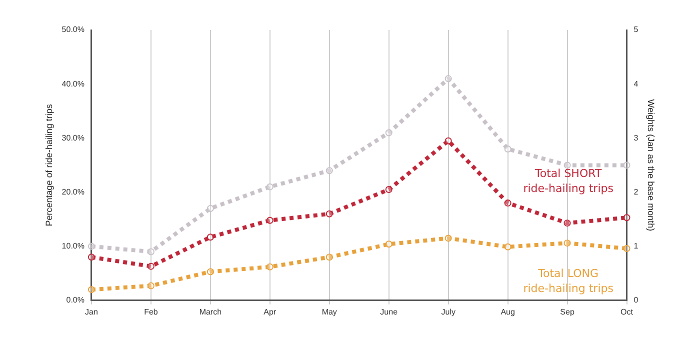 Image resolution: width=700 pixels, height=350 pixels. Describe the element at coordinates (636, 191) in the screenshot. I see `y2-tick-label: 2` at that location.